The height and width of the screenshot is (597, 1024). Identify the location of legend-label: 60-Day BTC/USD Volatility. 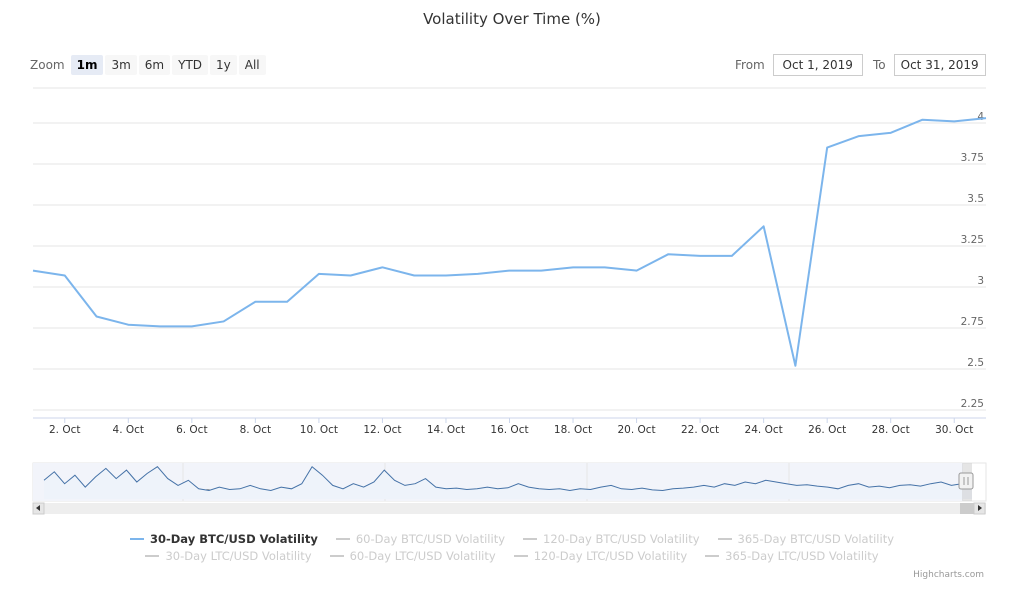
(430, 538).